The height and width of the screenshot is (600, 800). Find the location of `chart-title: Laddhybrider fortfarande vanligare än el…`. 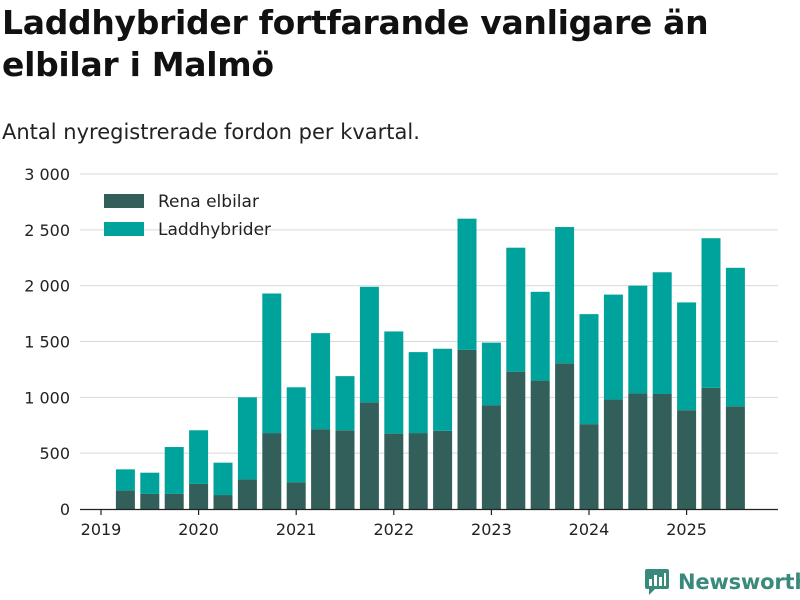

chart-title: Laddhybrider fortfarande vanligare än el… is located at coordinates (355, 43).